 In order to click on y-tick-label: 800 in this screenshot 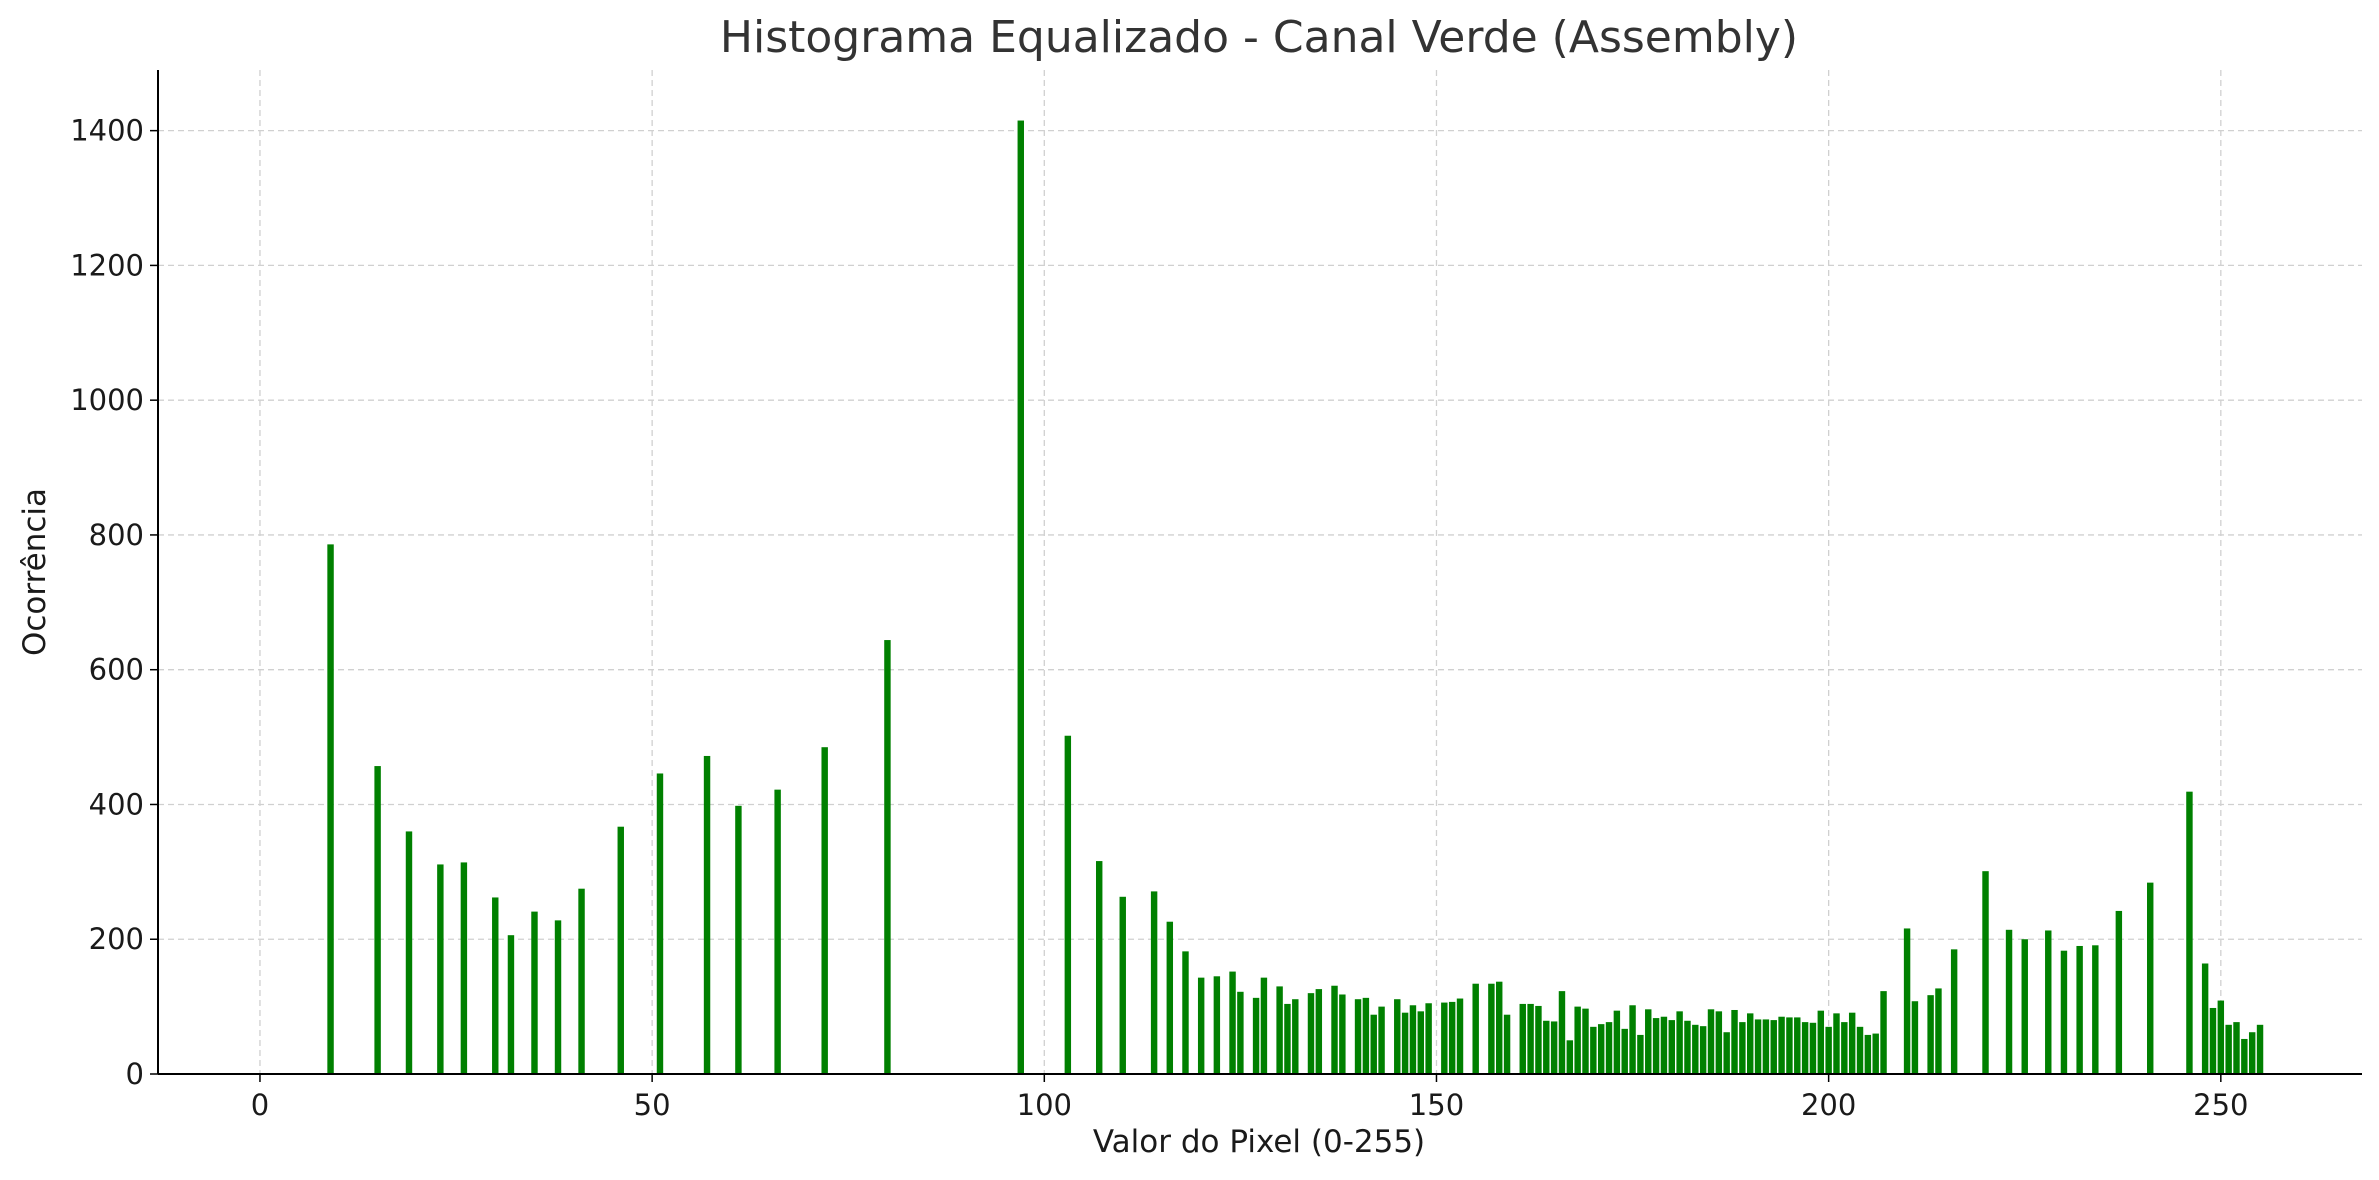, I will do `click(116, 535)`.